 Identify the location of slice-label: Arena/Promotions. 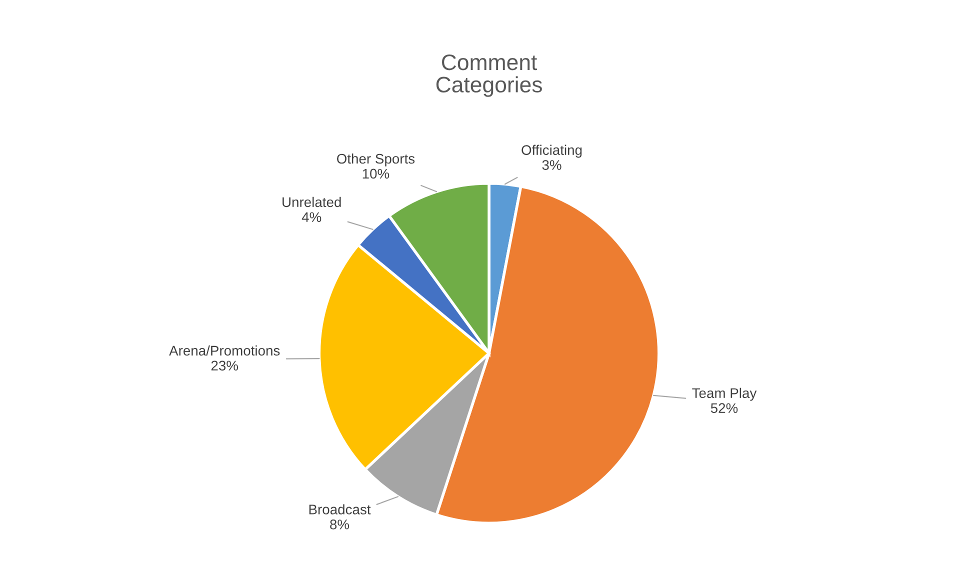
(224, 350).